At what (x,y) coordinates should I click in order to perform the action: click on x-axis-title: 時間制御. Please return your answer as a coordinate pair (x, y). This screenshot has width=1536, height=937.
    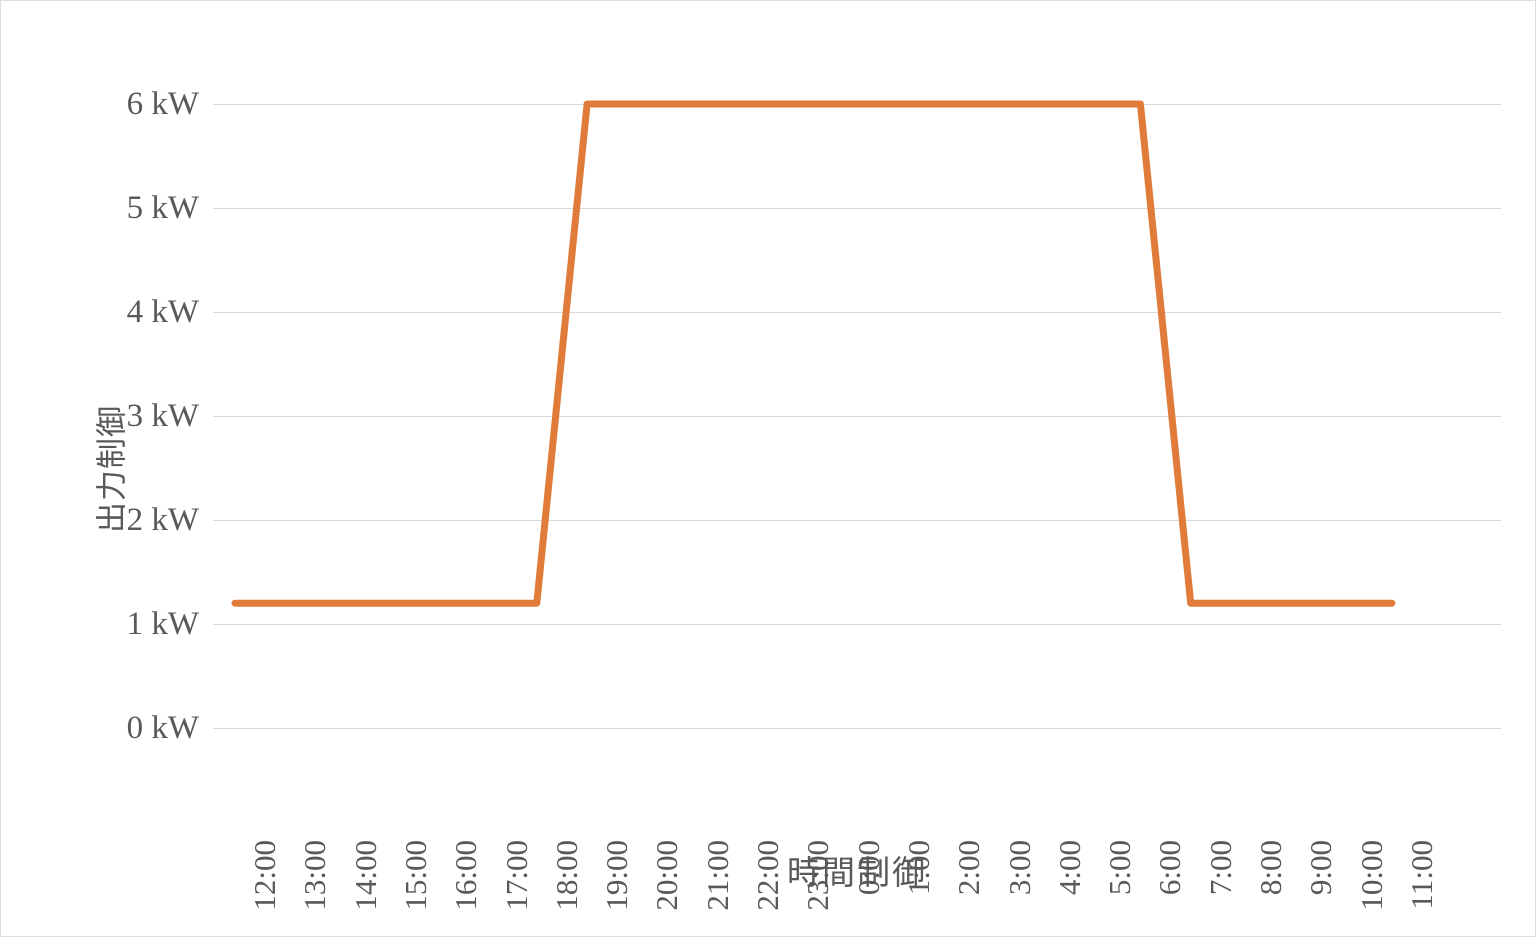
    Looking at the image, I should click on (857, 874).